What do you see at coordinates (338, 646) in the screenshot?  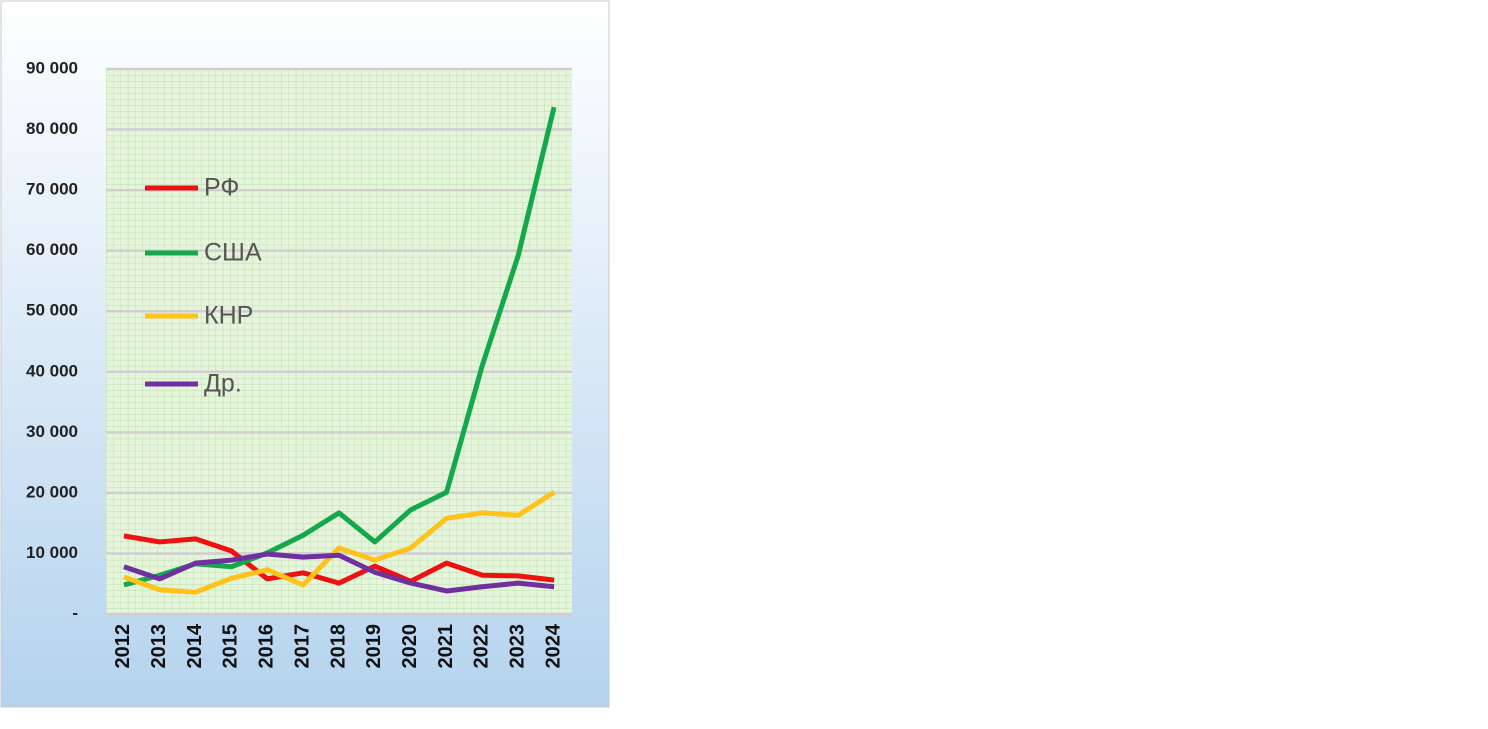 I see `x-tick-label: 2018` at bounding box center [338, 646].